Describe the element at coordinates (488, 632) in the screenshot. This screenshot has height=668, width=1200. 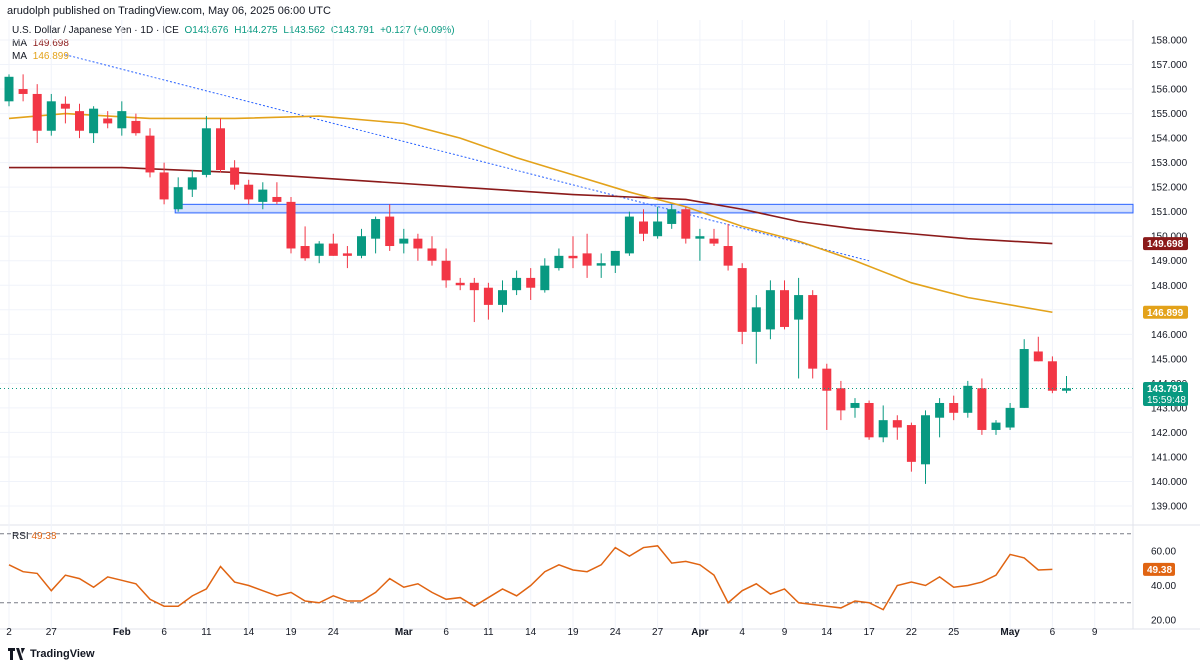
I see `time-axis-label: 11` at that location.